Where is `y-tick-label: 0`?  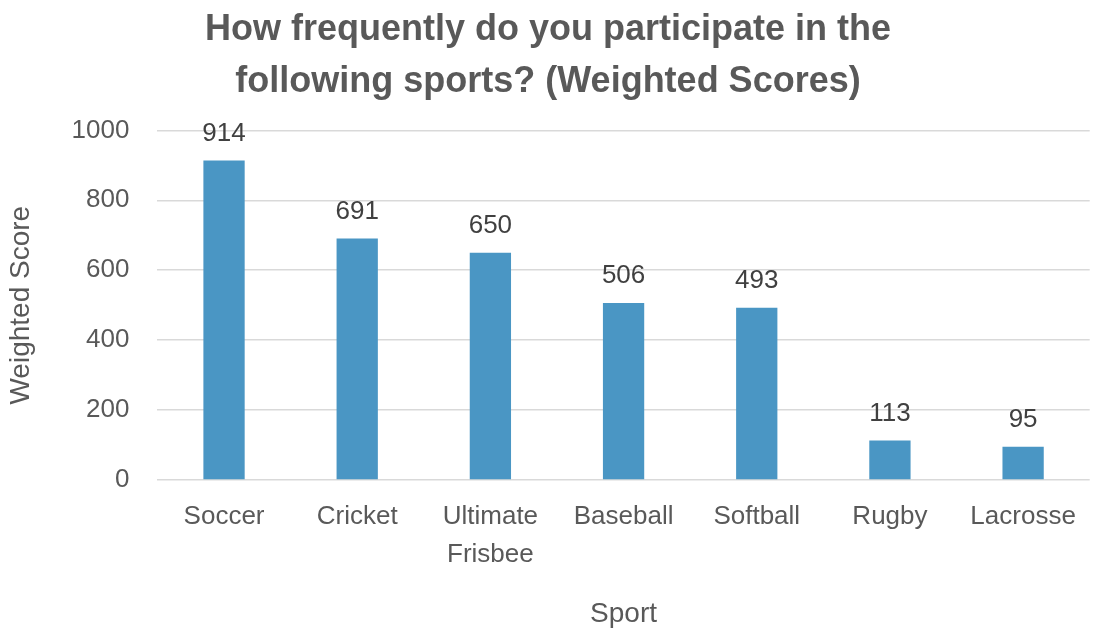 y-tick-label: 0 is located at coordinates (122, 478).